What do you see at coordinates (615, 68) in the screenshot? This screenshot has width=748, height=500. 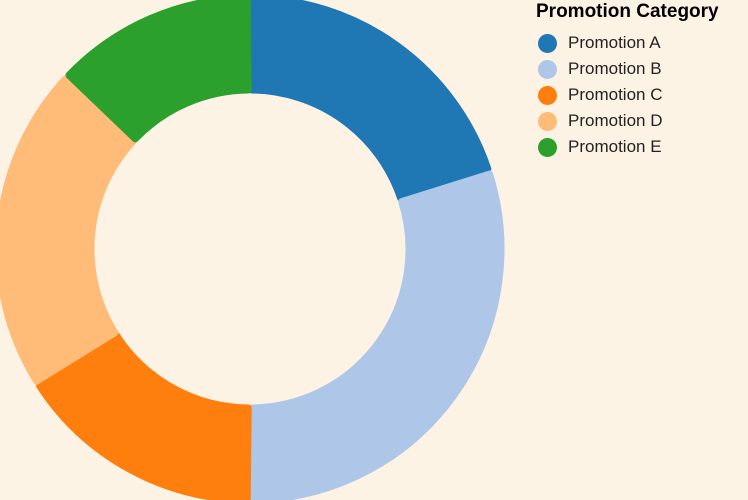 I see `legend-label: Promotion B` at bounding box center [615, 68].